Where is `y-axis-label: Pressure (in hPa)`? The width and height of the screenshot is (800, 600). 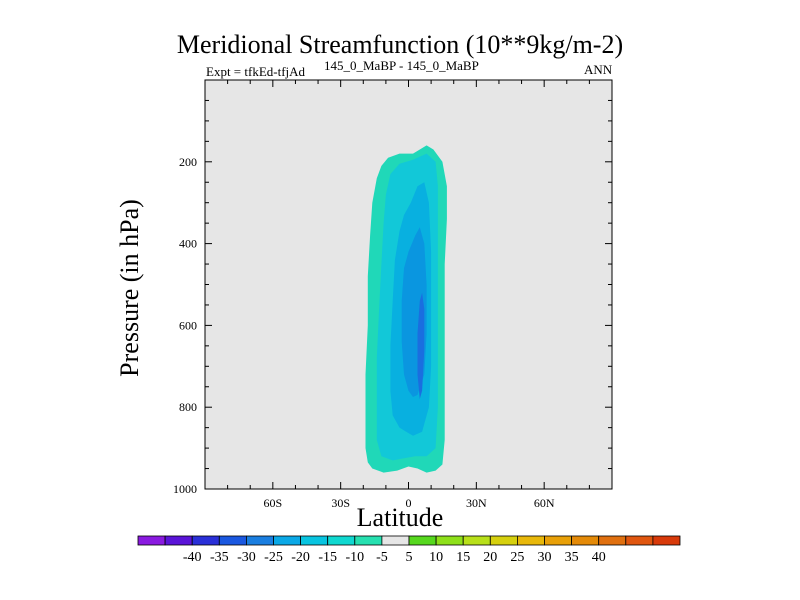
y-axis-label: Pressure (in hPa) is located at coordinates (129, 288).